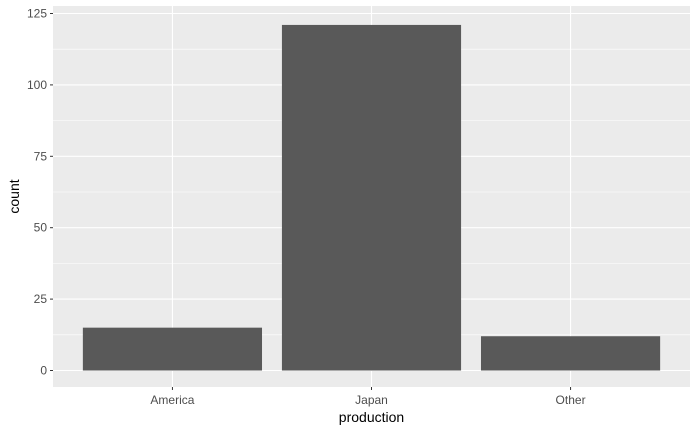 The width and height of the screenshot is (700, 432). Describe the element at coordinates (40, 192) in the screenshot. I see `y-axis-ticks: 0 25 50 75 100 125` at that location.